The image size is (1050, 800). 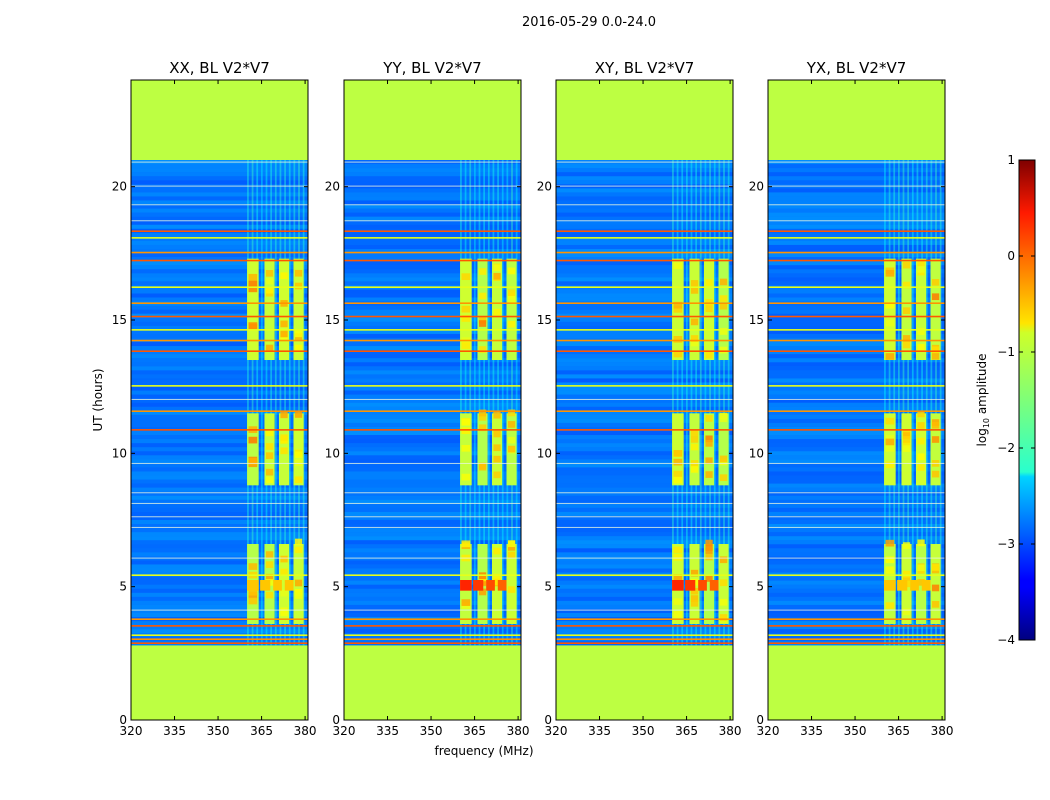 What do you see at coordinates (387, 731) in the screenshot?
I see `x-tick-label: 335` at bounding box center [387, 731].